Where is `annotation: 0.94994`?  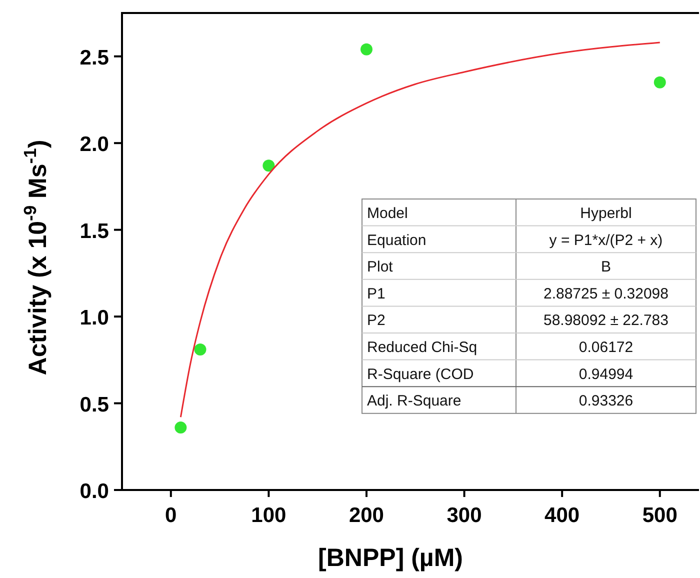 annotation: 0.94994 is located at coordinates (606, 374).